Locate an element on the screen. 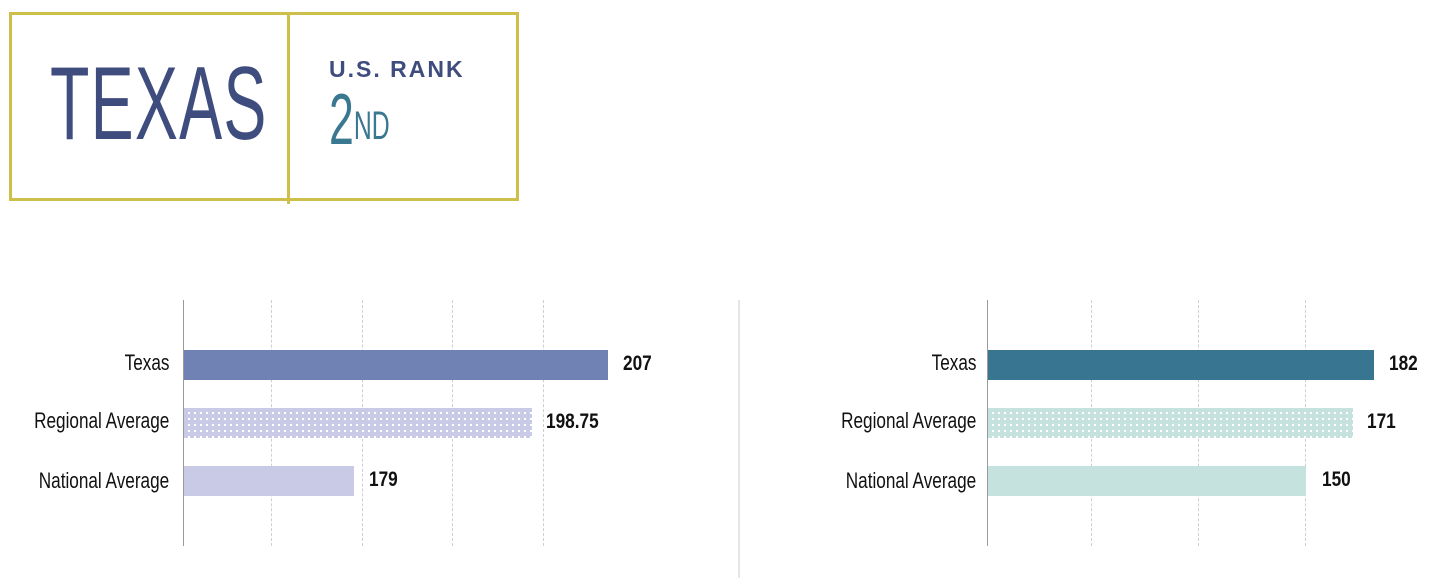 The image size is (1450, 578). header-divider is located at coordinates (288, 108).